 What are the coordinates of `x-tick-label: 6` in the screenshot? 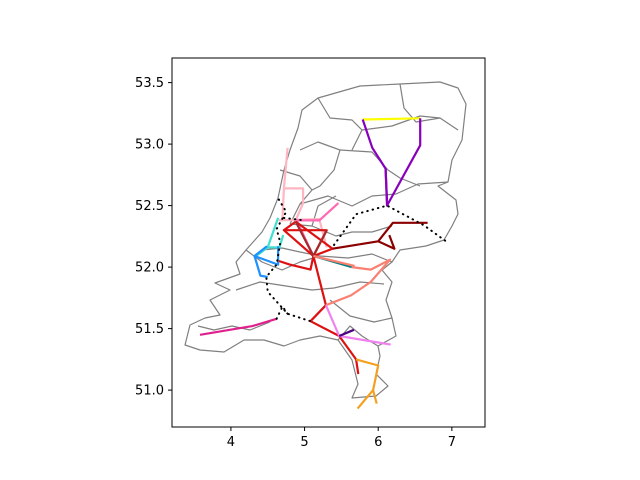 It's located at (378, 442).